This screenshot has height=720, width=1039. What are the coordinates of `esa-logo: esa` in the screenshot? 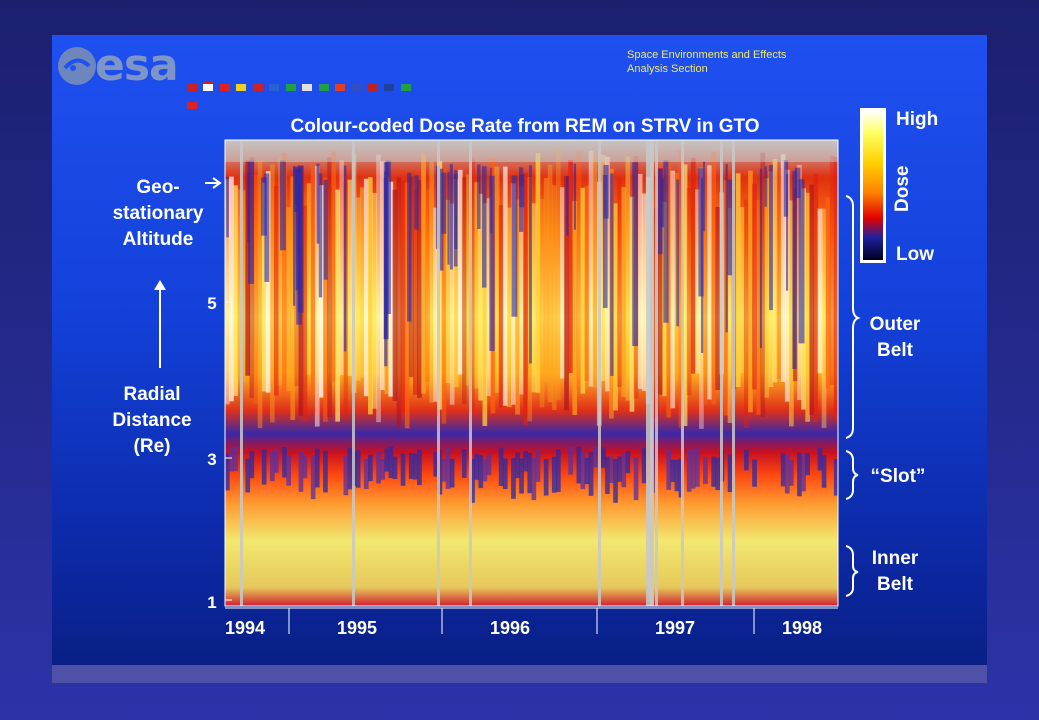 It's located at (240, 74).